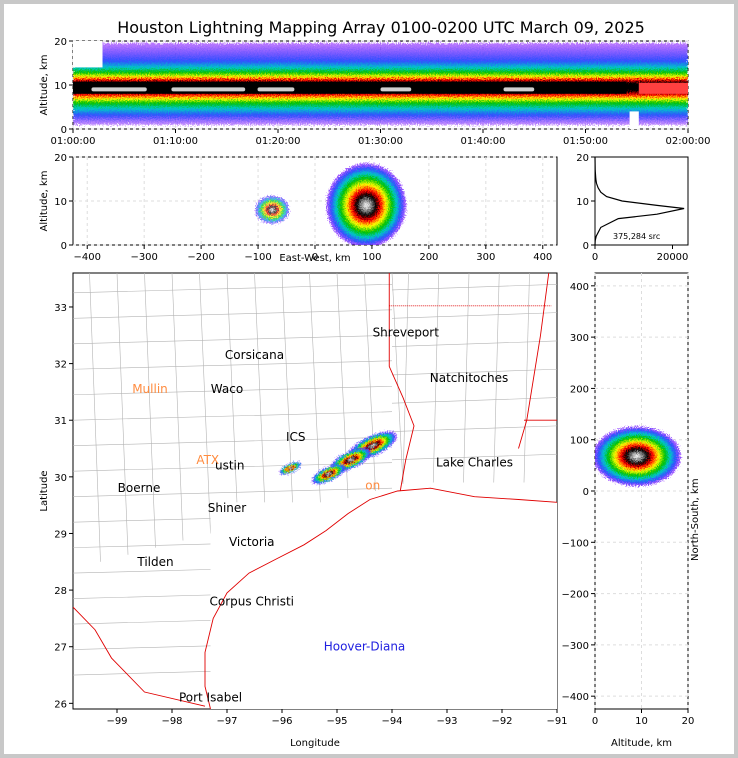 The width and height of the screenshot is (738, 758). Describe the element at coordinates (88, 54) in the screenshot. I see `sparse-region` at that location.